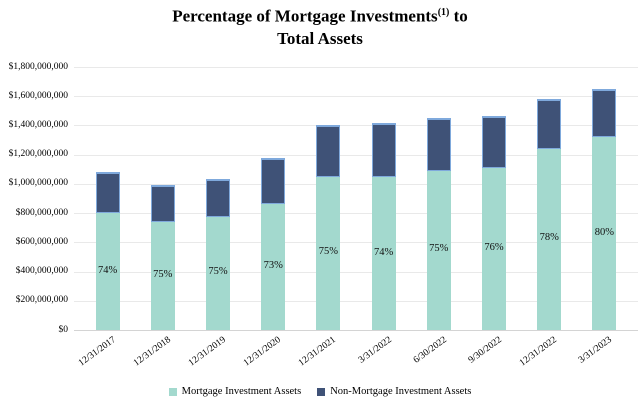 The image size is (640, 402). Describe the element at coordinates (356, 330) in the screenshot. I see `x-axis-line` at that location.